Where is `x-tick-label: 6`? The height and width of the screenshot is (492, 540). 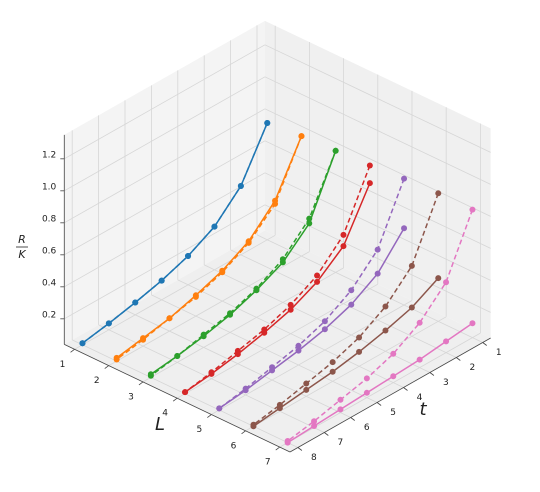 x-tick-label: 6 is located at coordinates (234, 446).